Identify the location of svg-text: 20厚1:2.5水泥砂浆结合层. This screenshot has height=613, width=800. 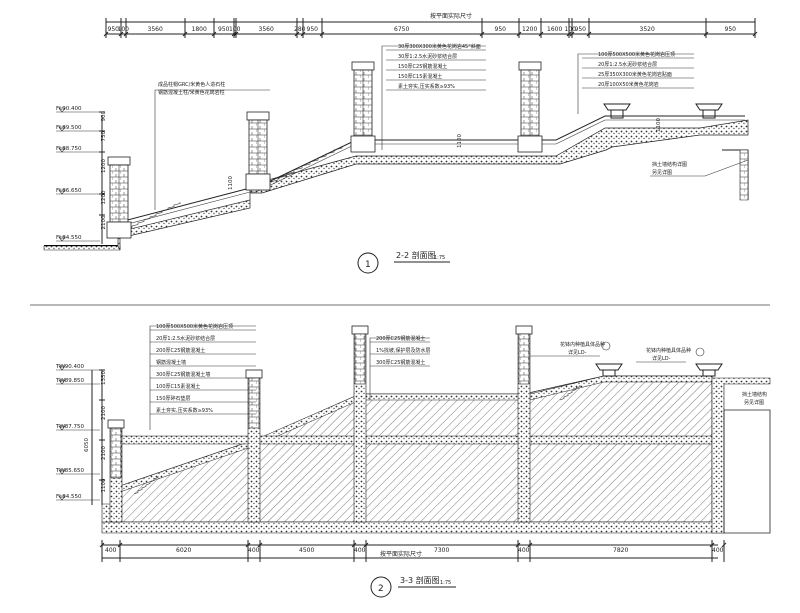
(185, 338).